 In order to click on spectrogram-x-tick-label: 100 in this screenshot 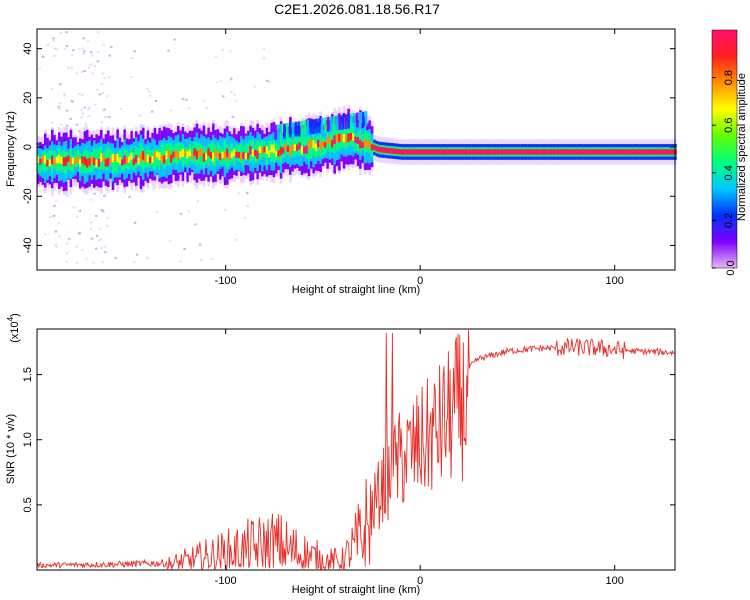, I will do `click(615, 281)`.